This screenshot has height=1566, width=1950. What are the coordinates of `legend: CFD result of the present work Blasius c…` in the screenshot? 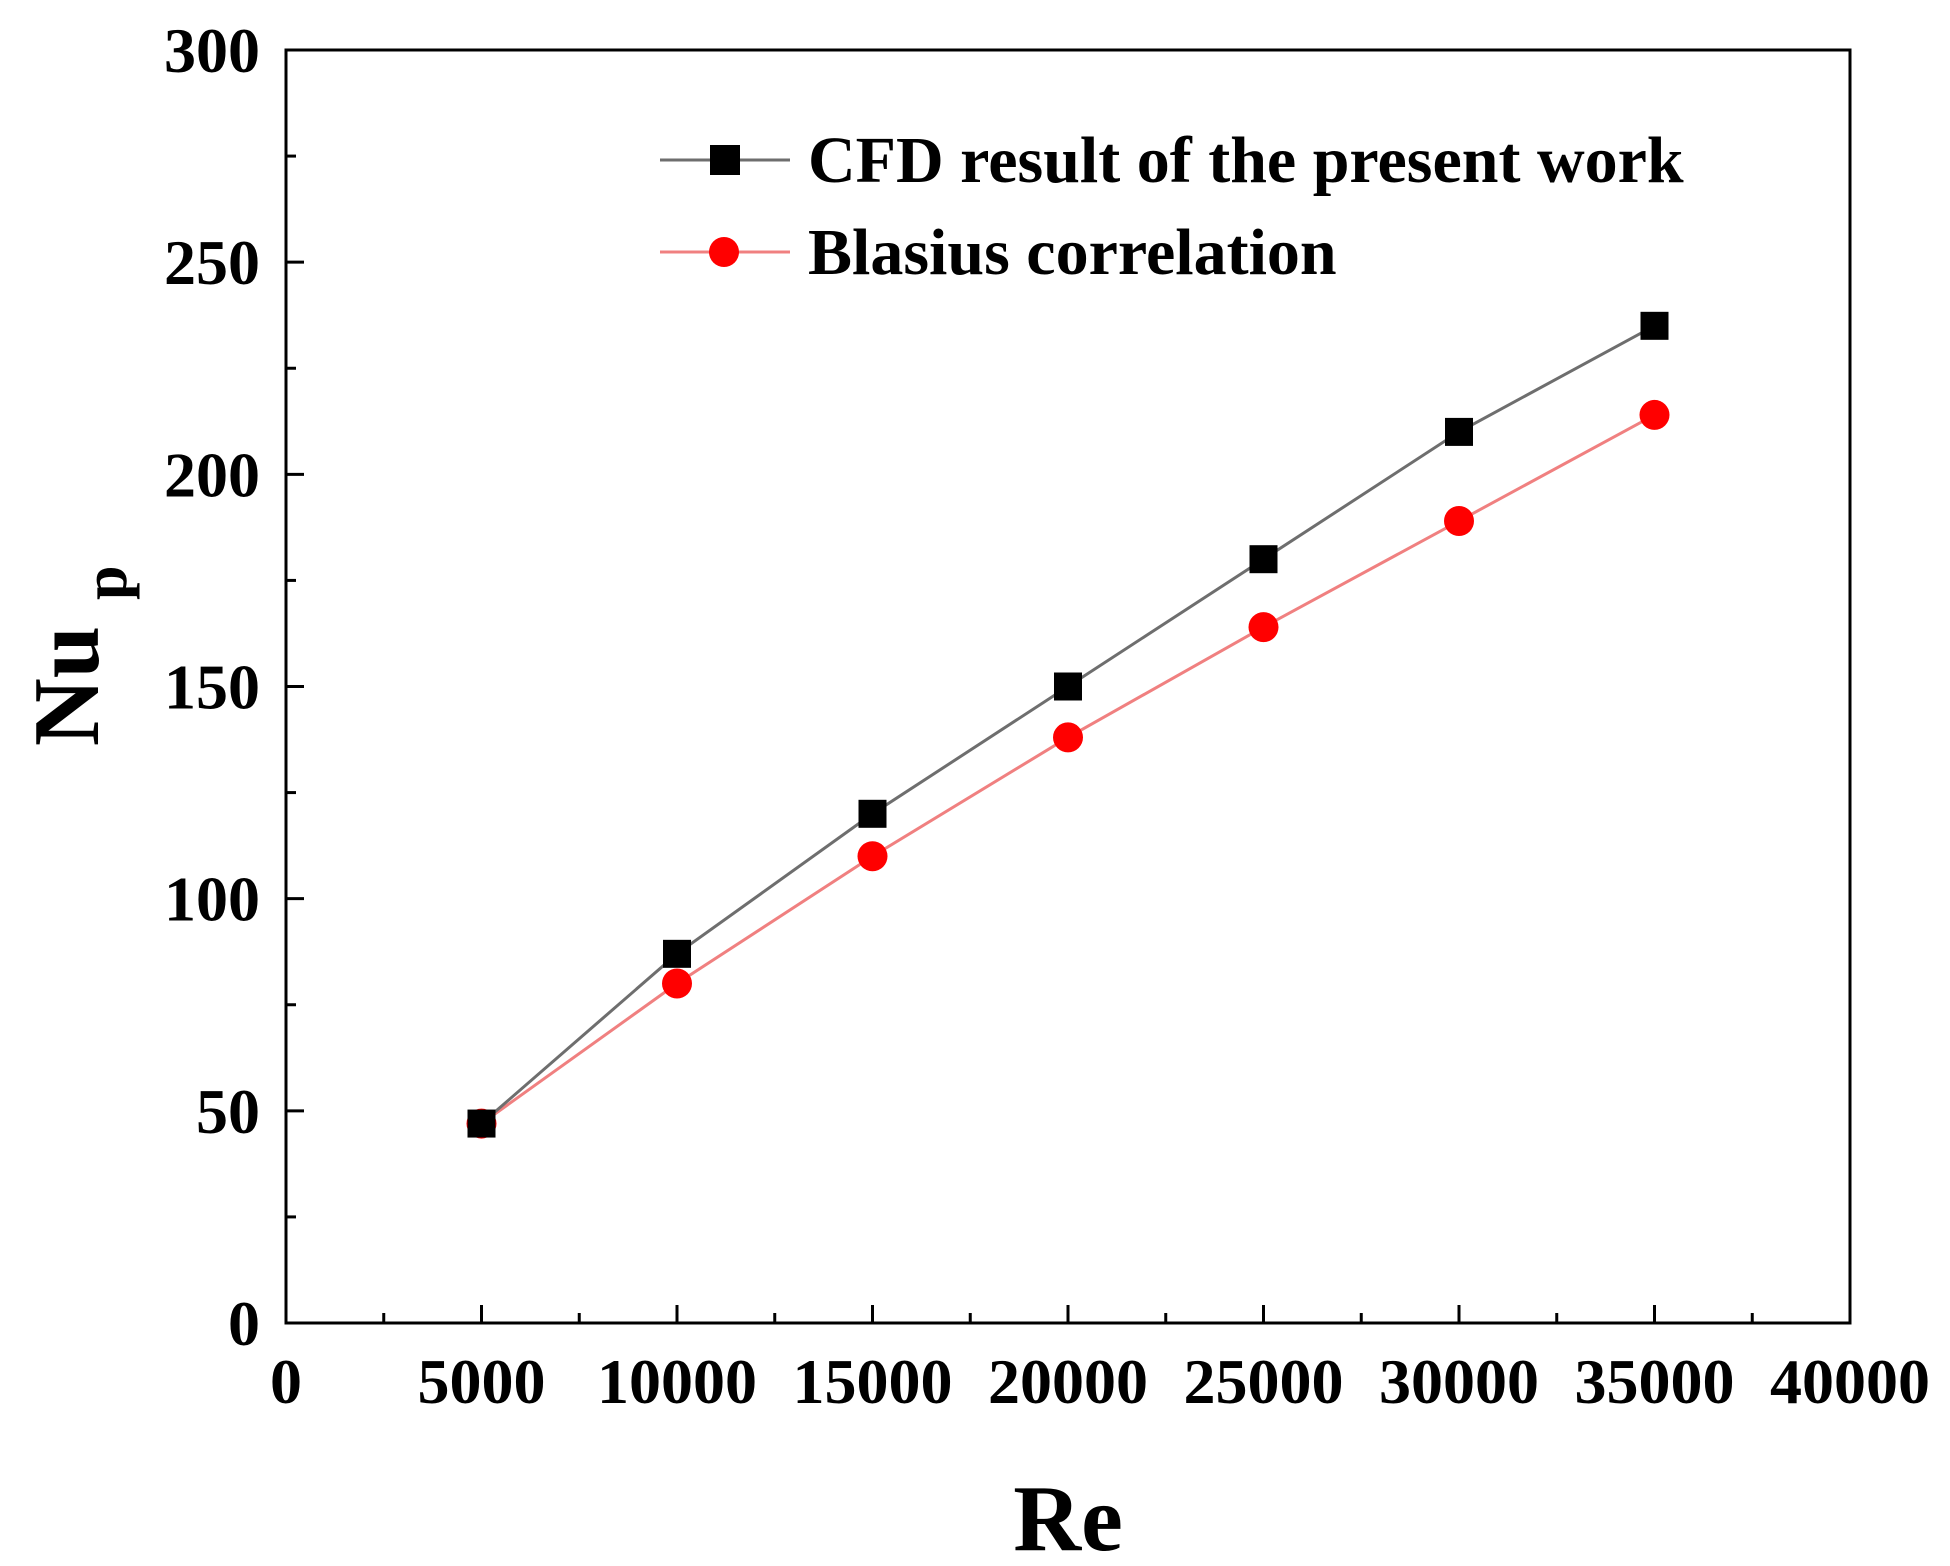 It's located at (1172, 206).